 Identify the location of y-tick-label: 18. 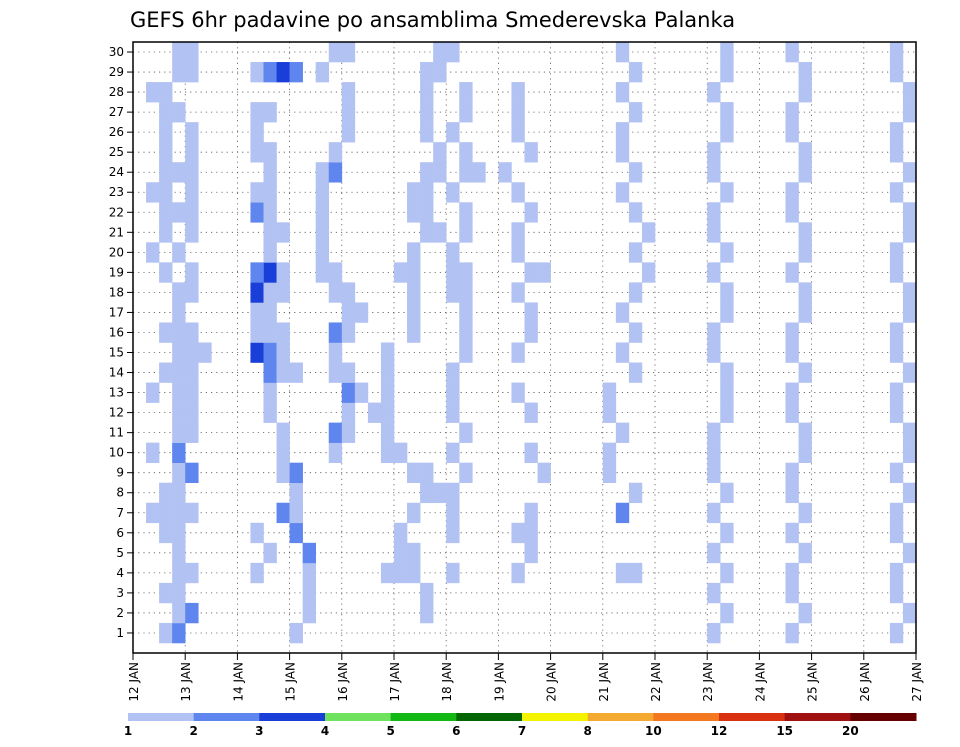
(116, 292).